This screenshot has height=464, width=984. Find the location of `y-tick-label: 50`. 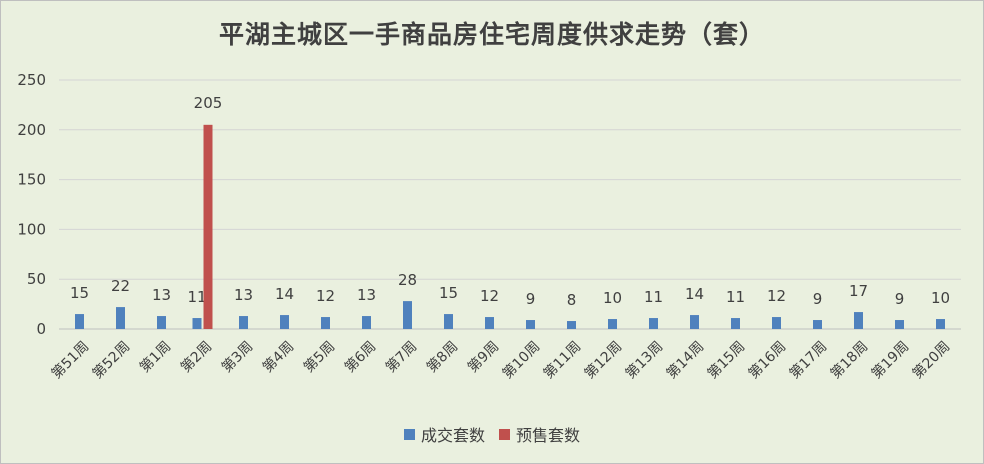

y-tick-label: 50 is located at coordinates (36, 279).